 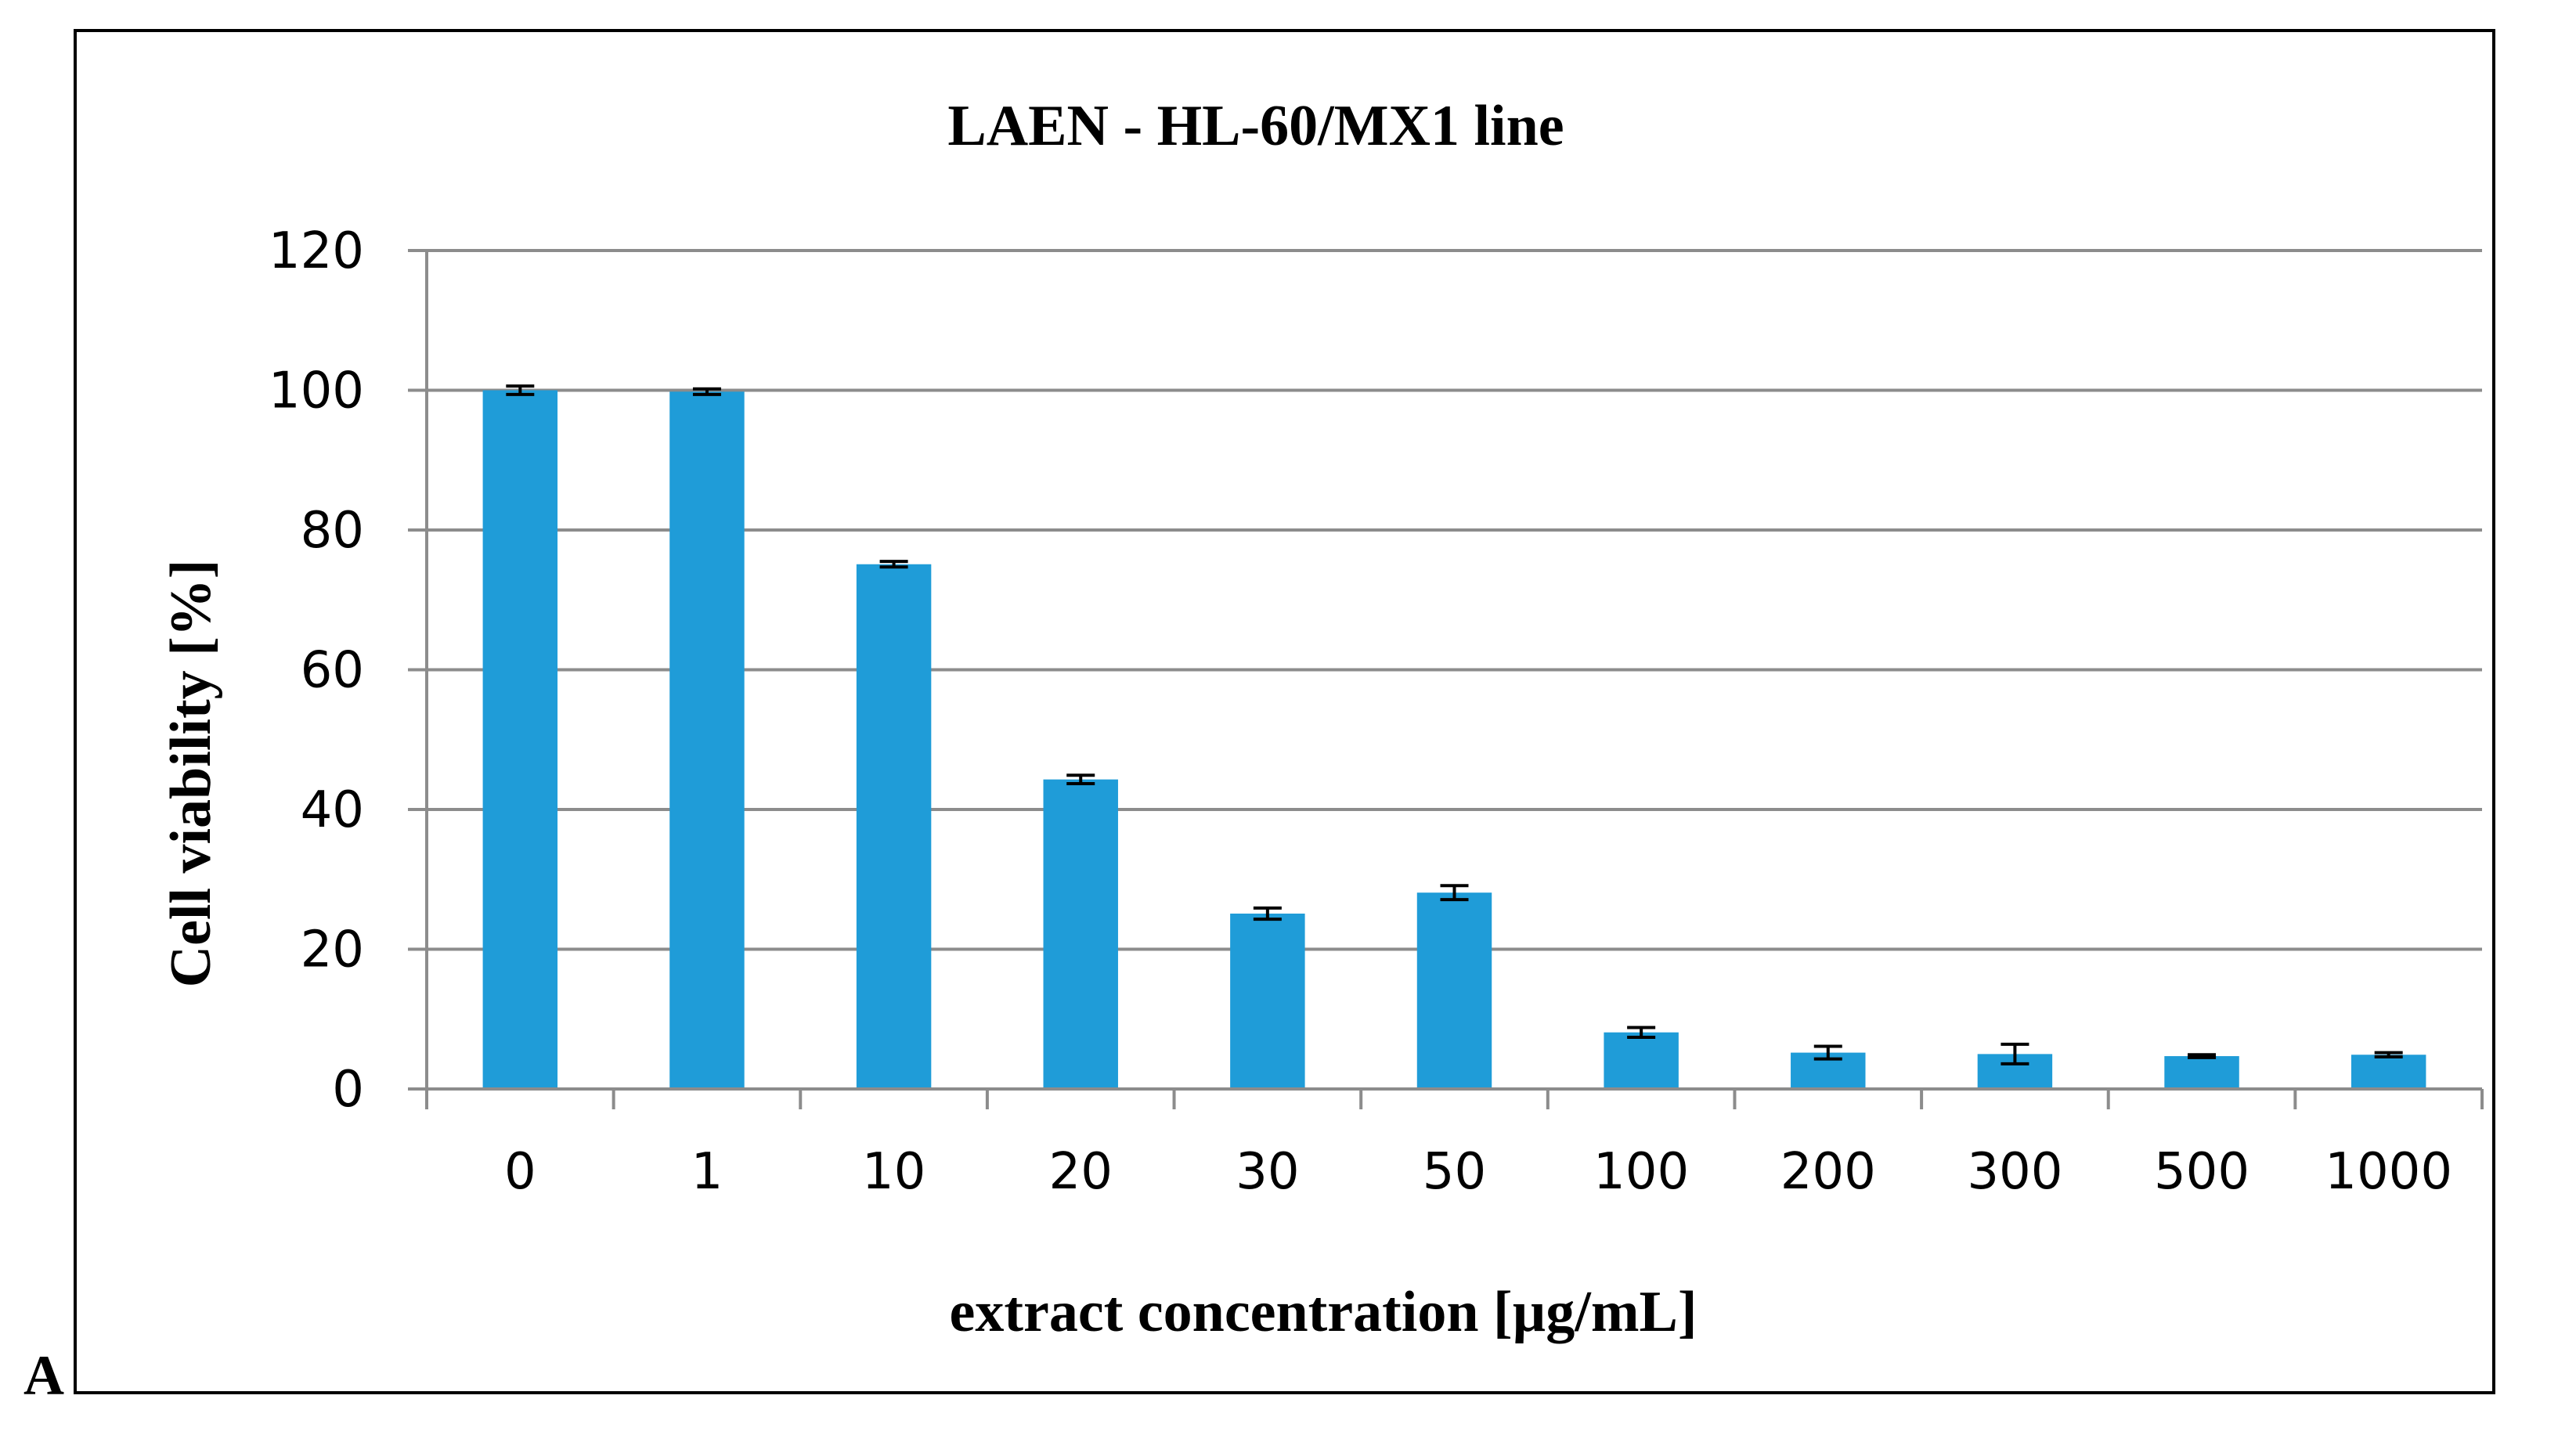 I want to click on x-tick-label: 50, so click(x=1455, y=1172).